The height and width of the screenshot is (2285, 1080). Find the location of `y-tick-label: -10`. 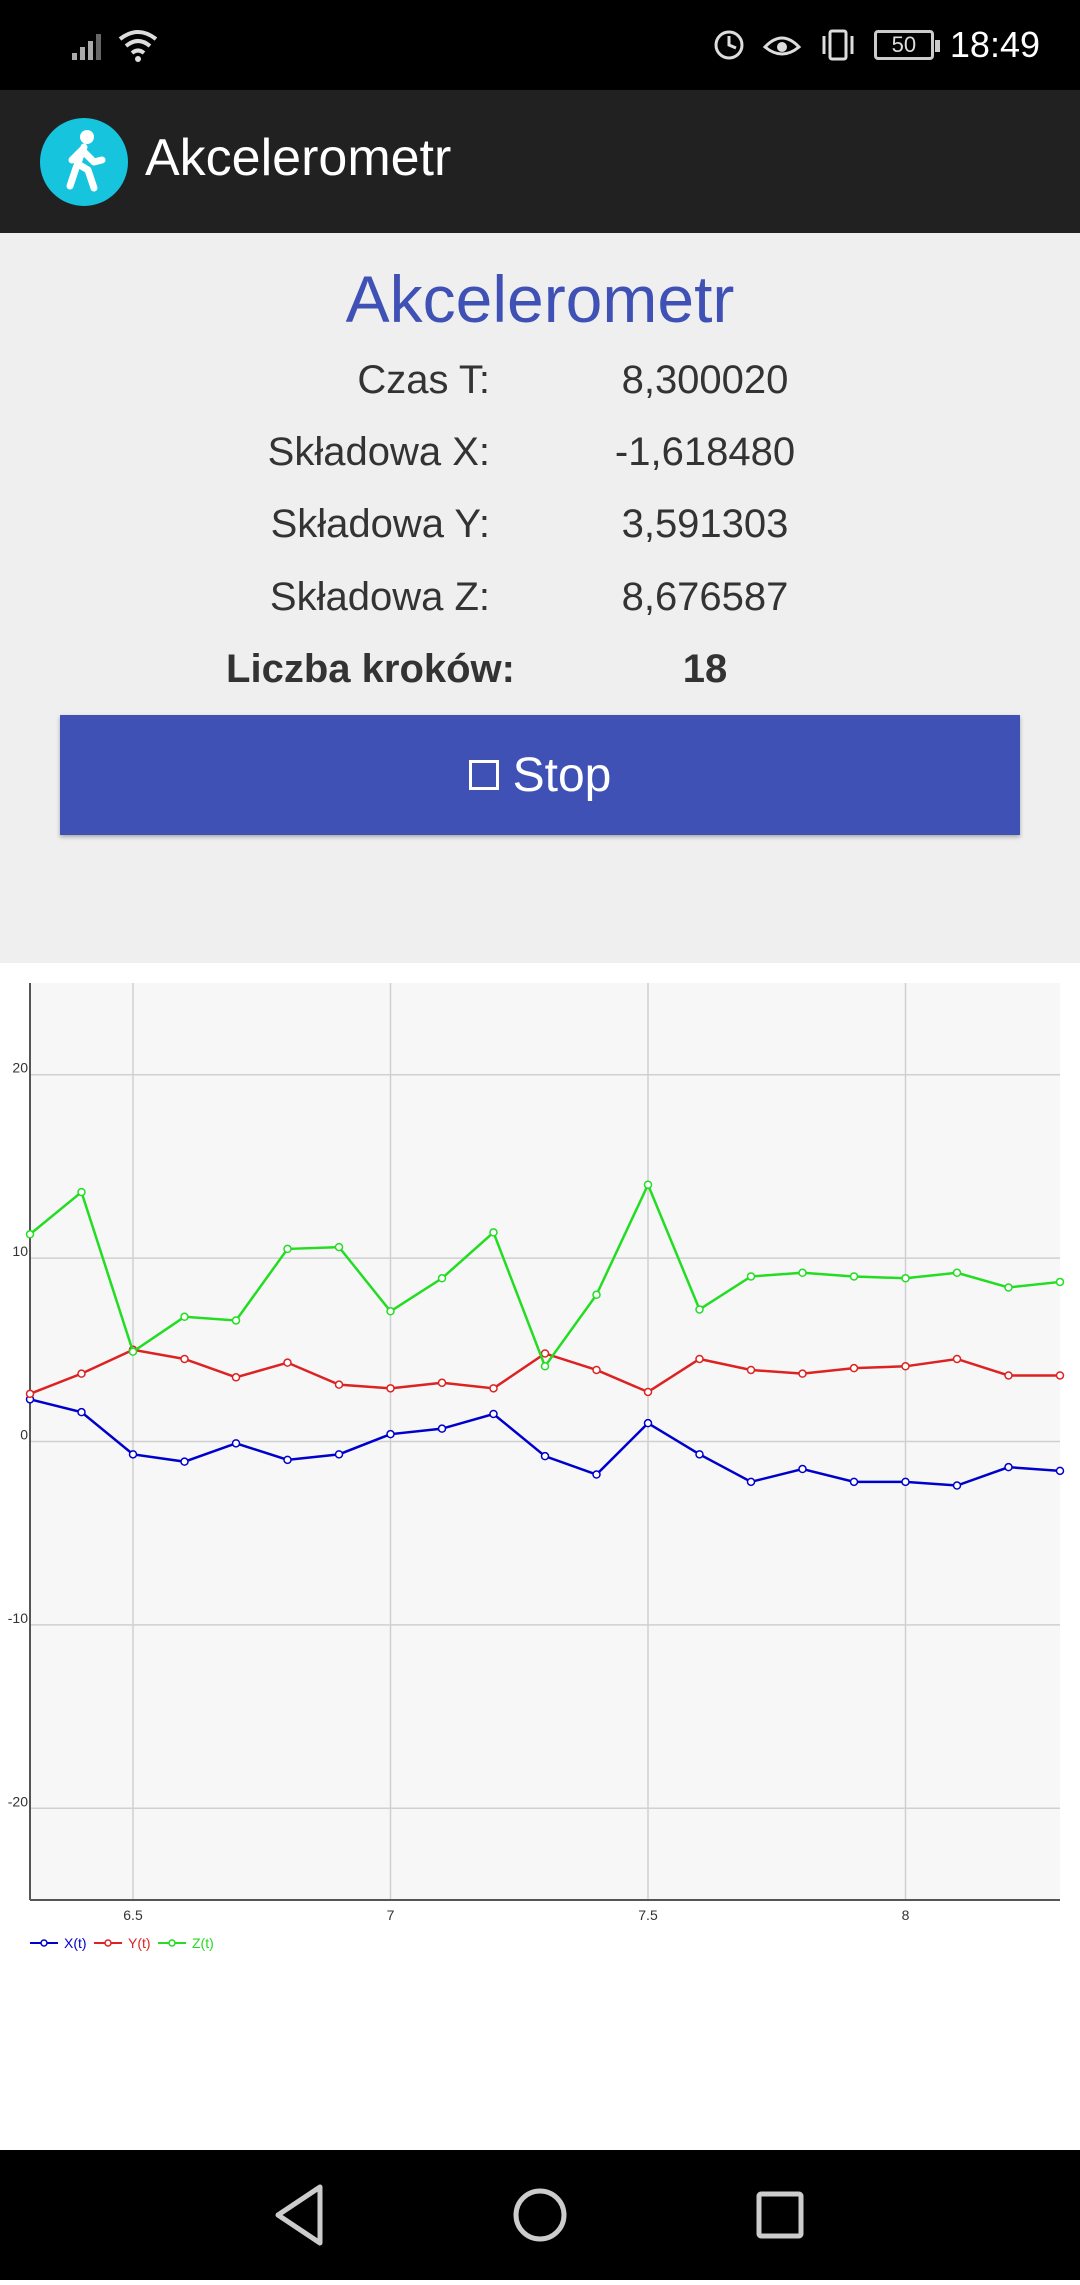

y-tick-label: -10 is located at coordinates (18, 1618).